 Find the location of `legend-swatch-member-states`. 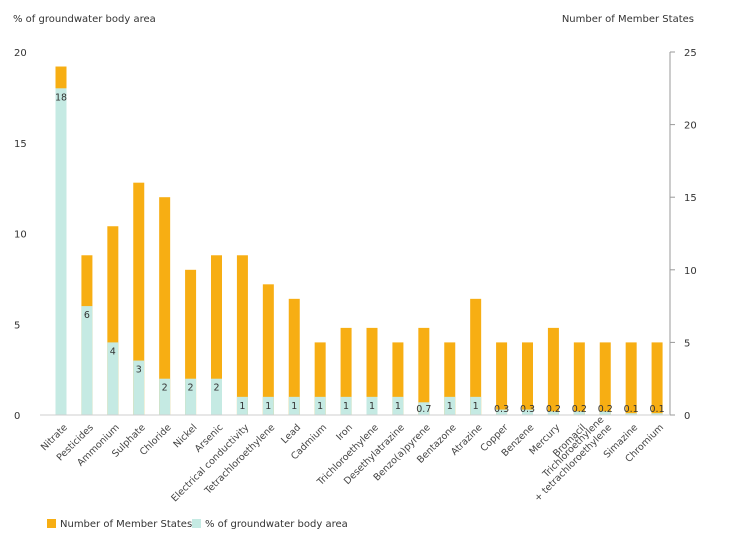

legend-swatch-member-states is located at coordinates (51, 523).